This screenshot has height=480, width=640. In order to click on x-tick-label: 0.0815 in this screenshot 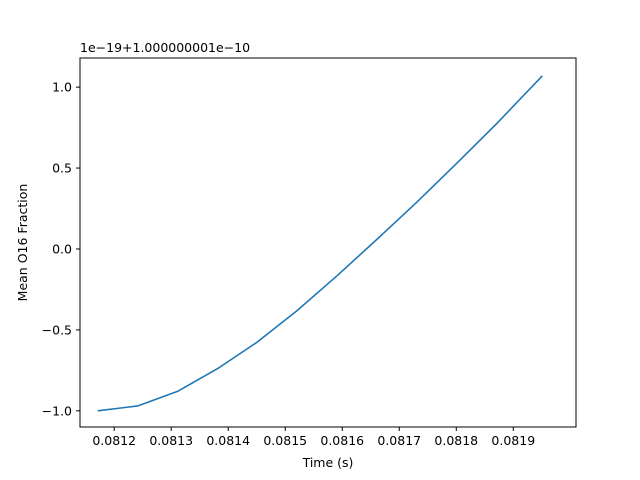, I will do `click(285, 440)`.